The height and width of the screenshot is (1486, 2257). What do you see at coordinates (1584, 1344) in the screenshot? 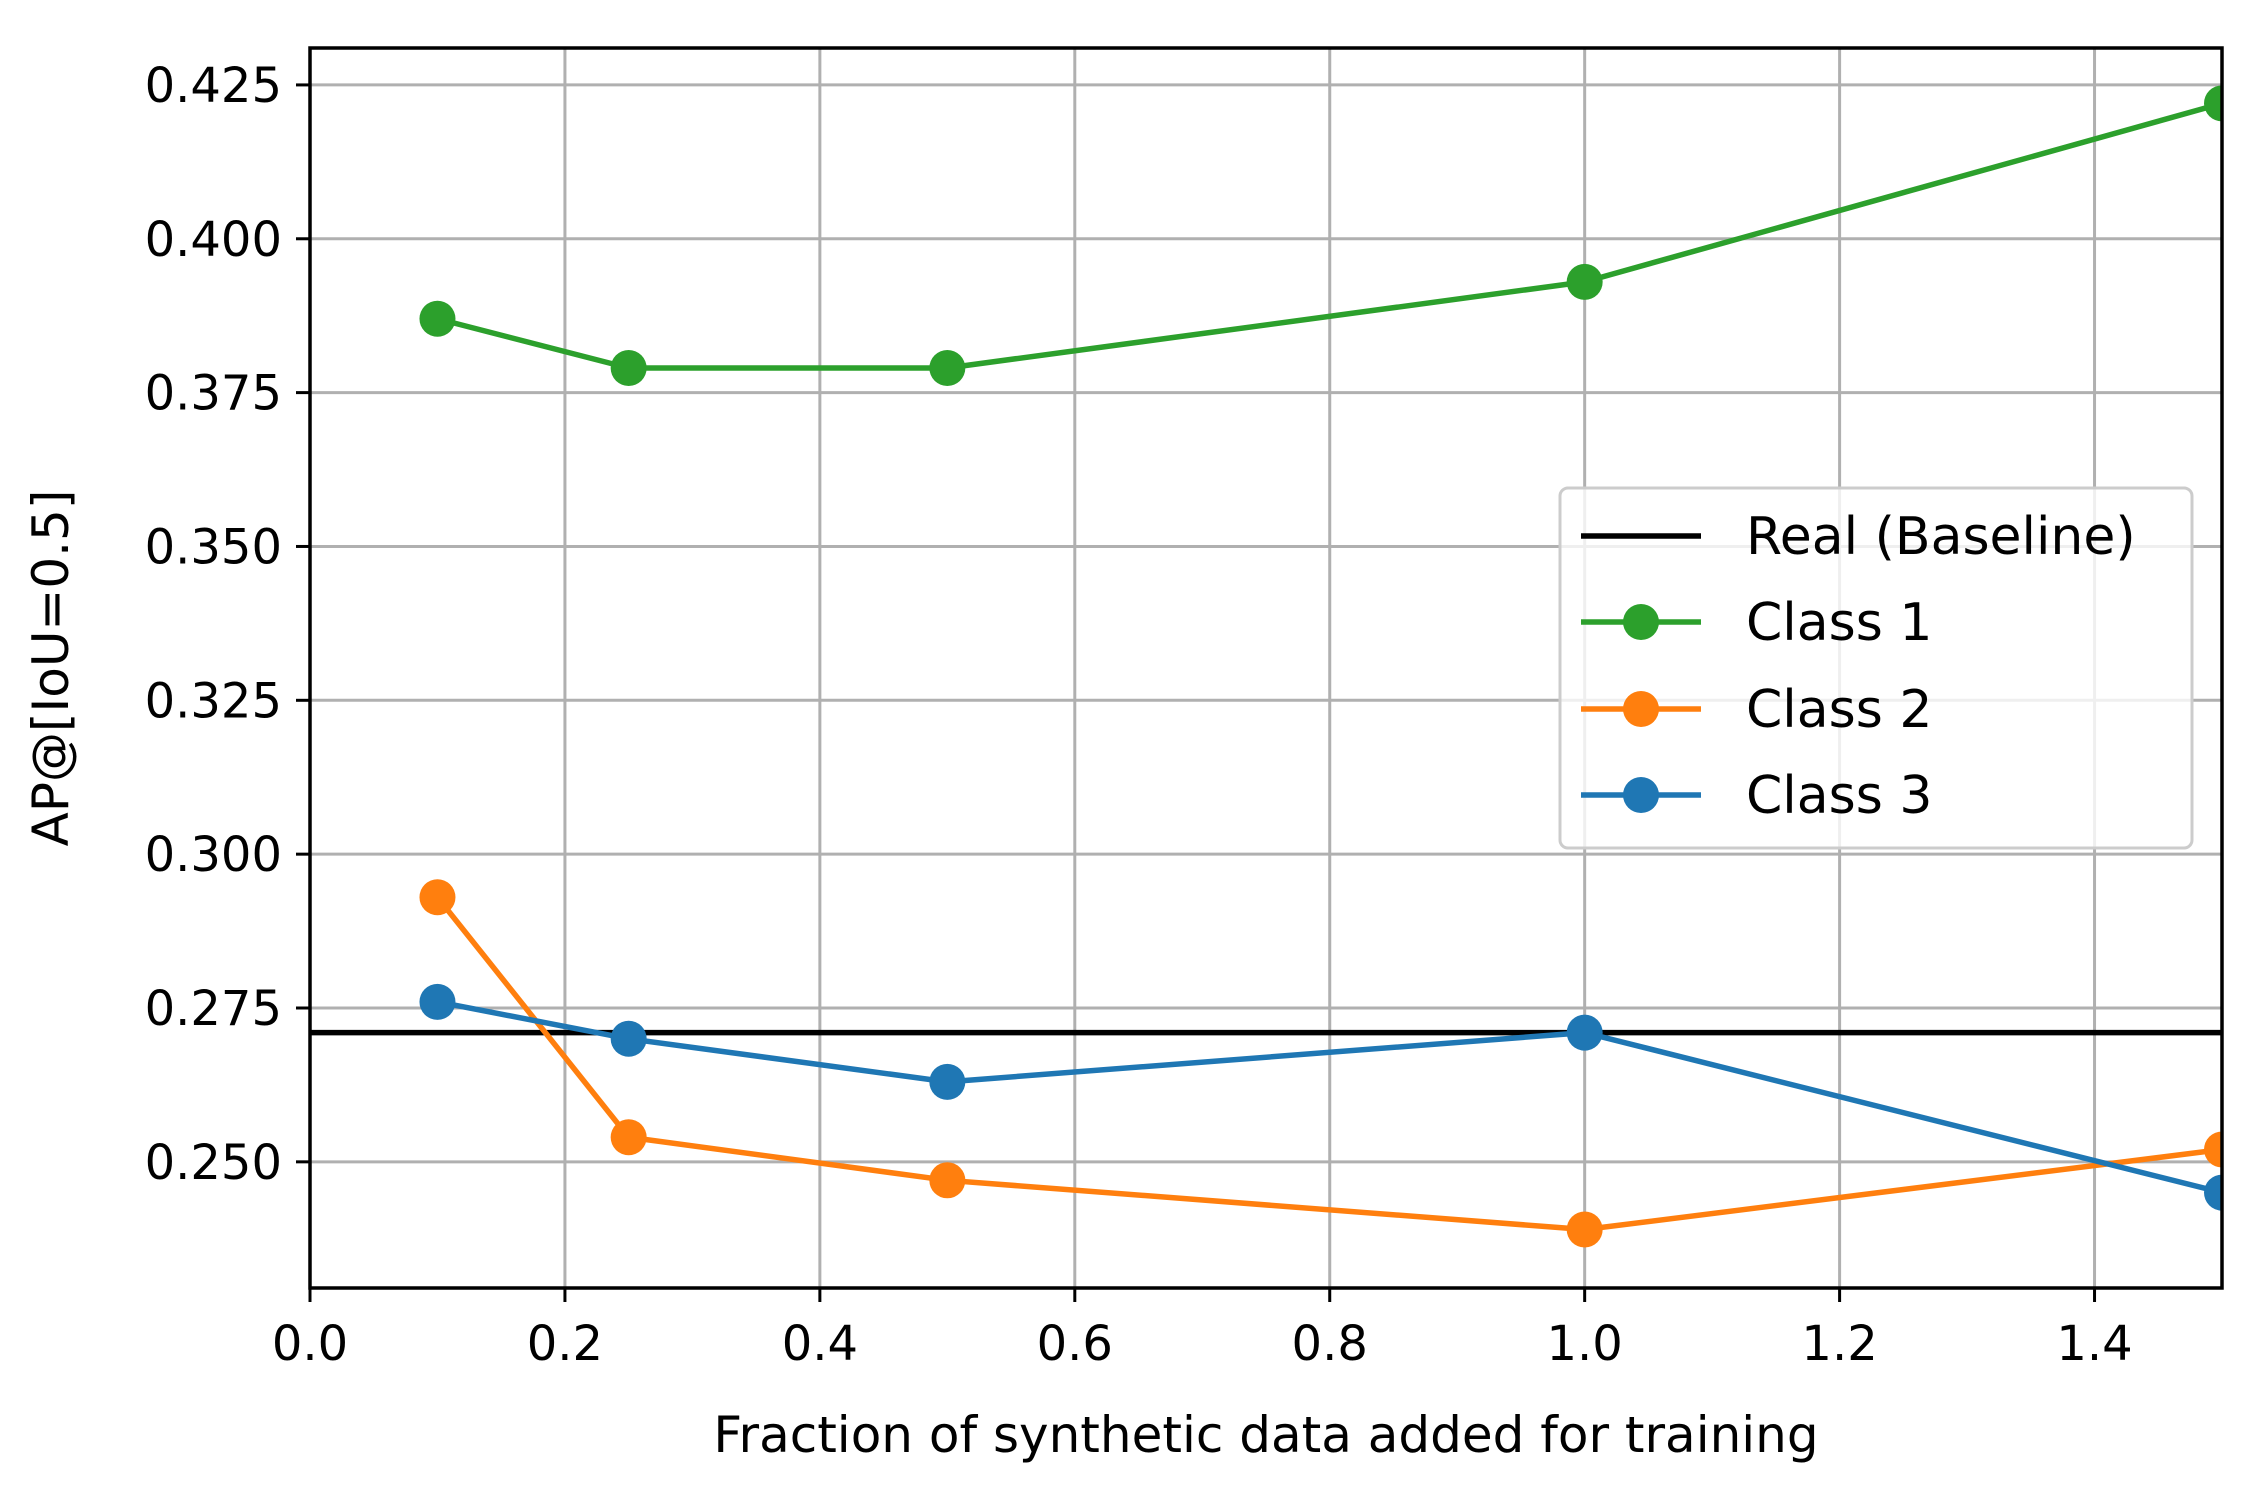
I see `x-tick-label: 1.0` at bounding box center [1584, 1344].